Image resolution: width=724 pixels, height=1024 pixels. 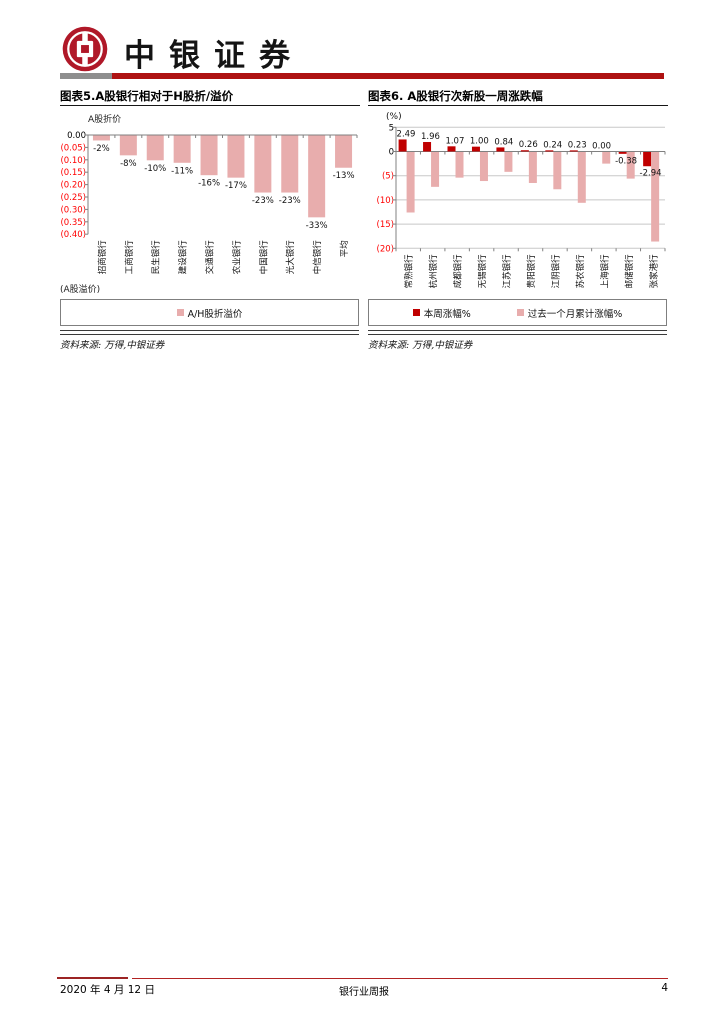 What do you see at coordinates (416, 312) in the screenshot?
I see `legend-swatch-darkred-icon` at bounding box center [416, 312].